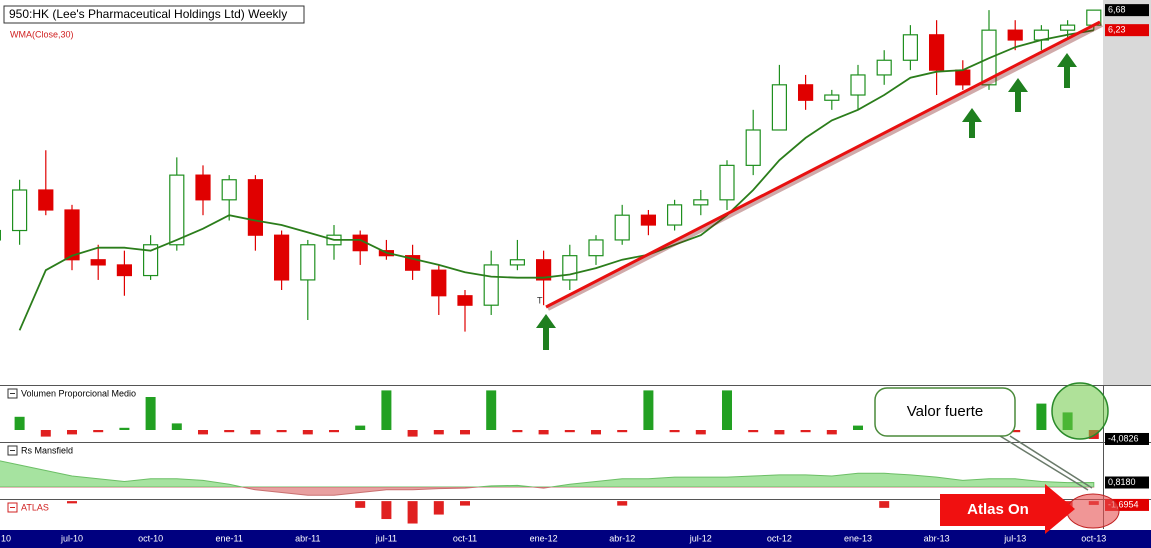  What do you see at coordinates (1117, 30) in the screenshot?
I see `value-tag-label: 6,23` at bounding box center [1117, 30].